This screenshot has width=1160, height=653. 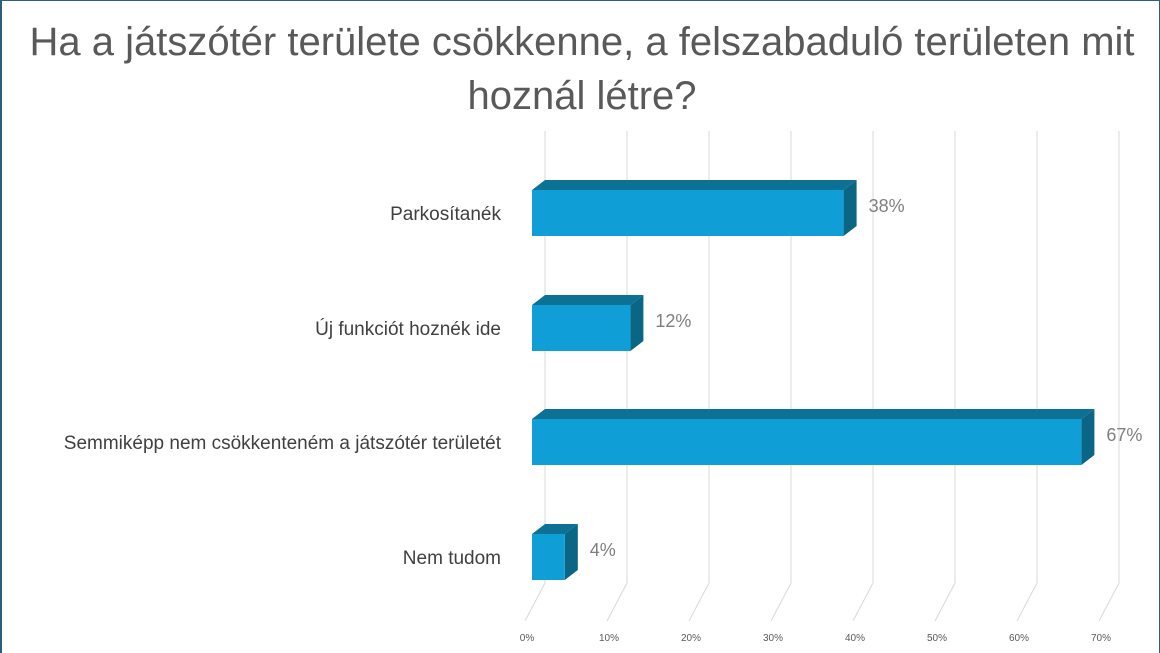 I want to click on x-tick-label: 50%, so click(x=937, y=638).